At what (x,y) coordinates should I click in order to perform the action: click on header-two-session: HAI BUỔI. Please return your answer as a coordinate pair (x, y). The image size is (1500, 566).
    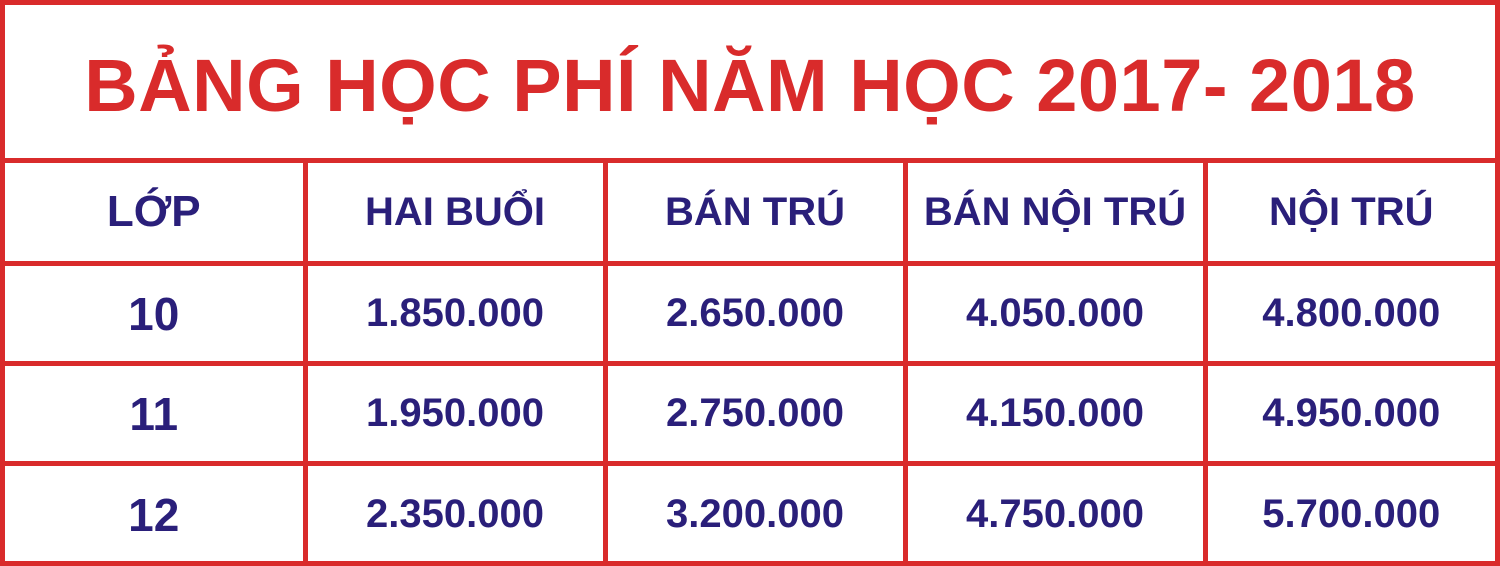
    Looking at the image, I should click on (455, 212).